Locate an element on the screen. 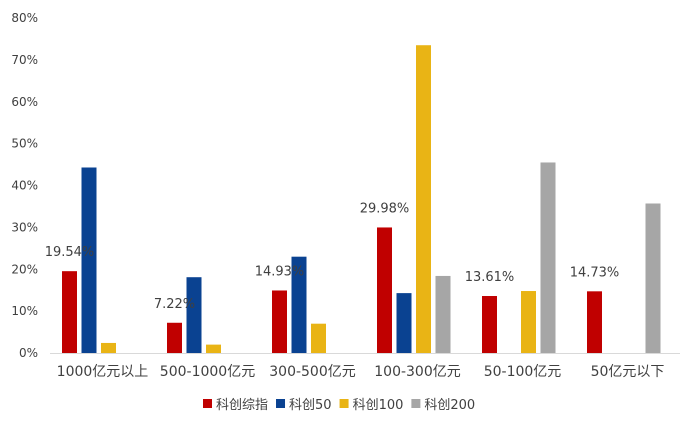 This screenshot has width=694, height=434. y-tick-label: 0% is located at coordinates (28, 353).